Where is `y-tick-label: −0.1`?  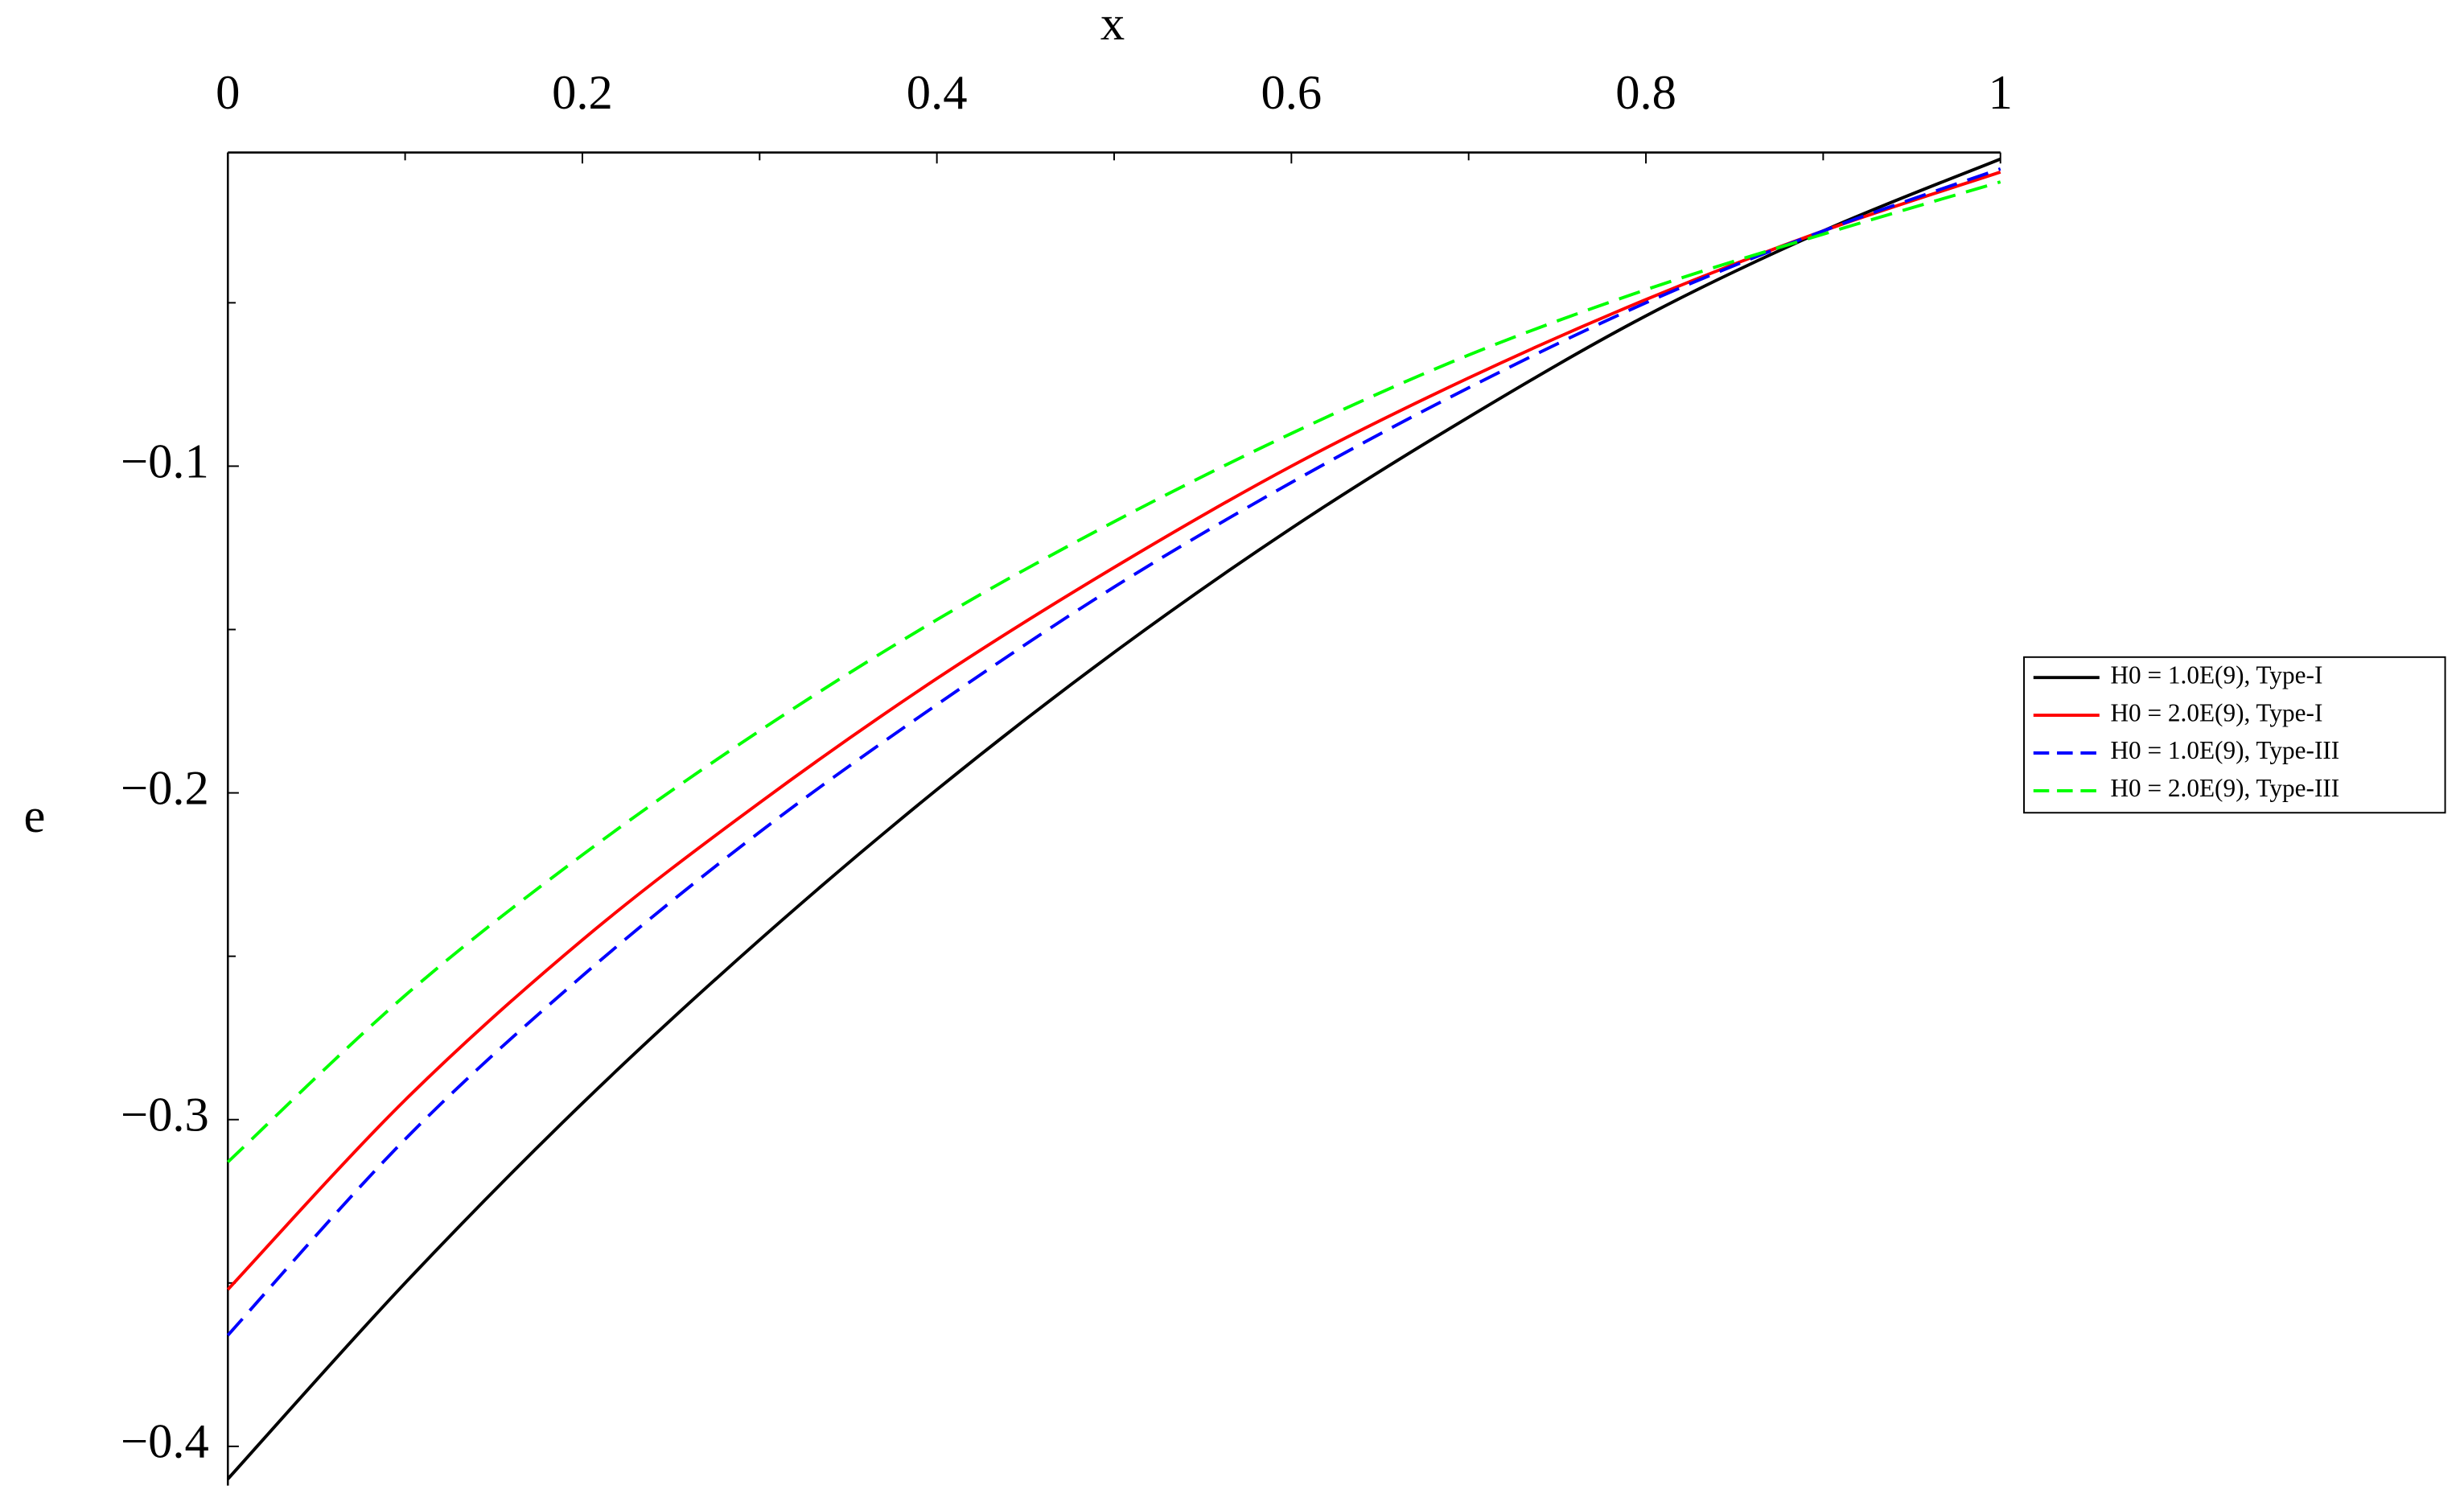 y-tick-label: −0.1 is located at coordinates (165, 461).